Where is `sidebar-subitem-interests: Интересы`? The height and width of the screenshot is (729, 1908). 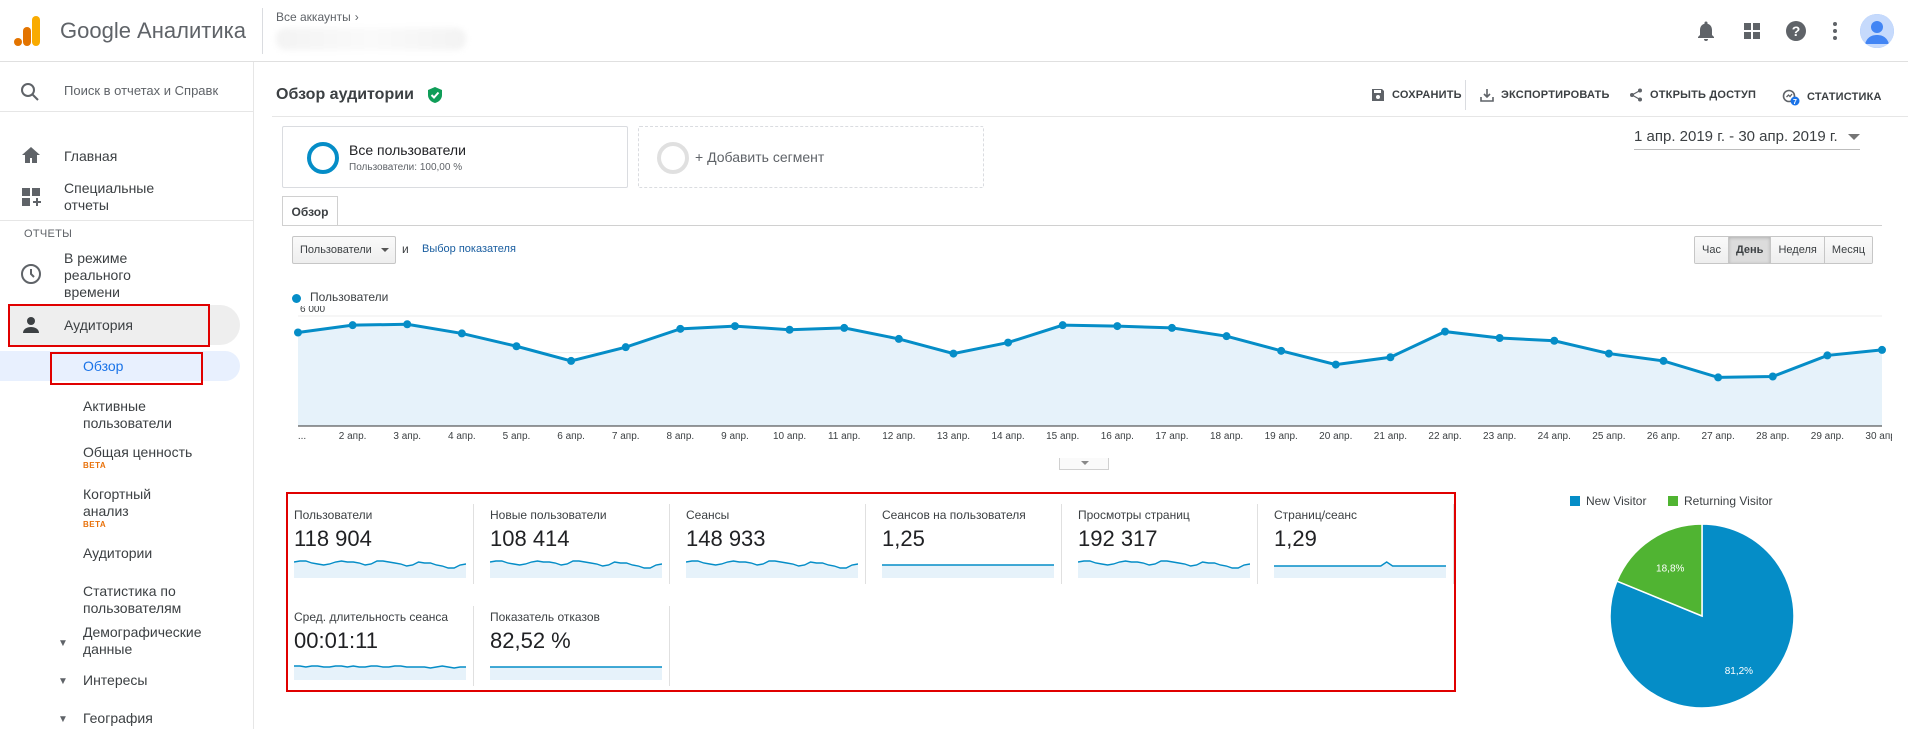
sidebar-subitem-interests: Интересы is located at coordinates (115, 680).